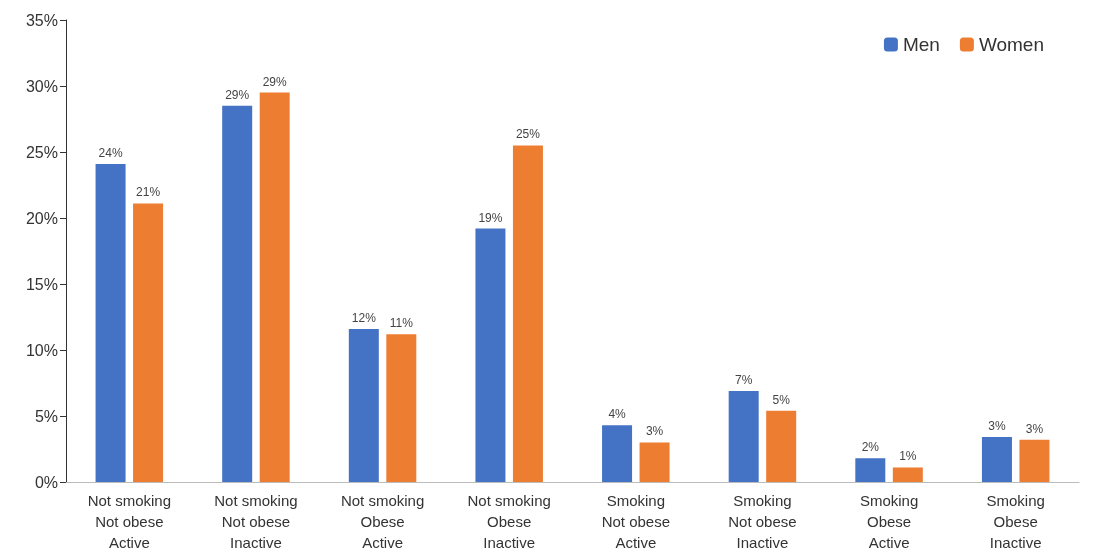 This screenshot has height=553, width=1094. What do you see at coordinates (41, 218) in the screenshot?
I see `y-tick-label: 20%` at bounding box center [41, 218].